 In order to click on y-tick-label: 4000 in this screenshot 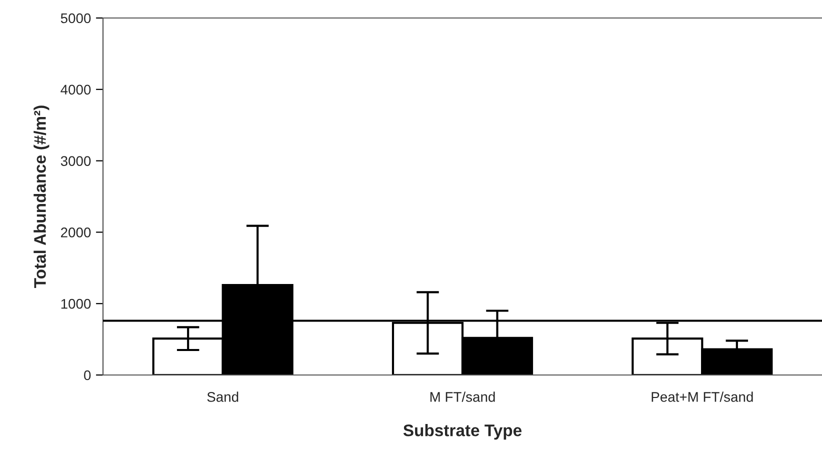, I will do `click(75, 89)`.